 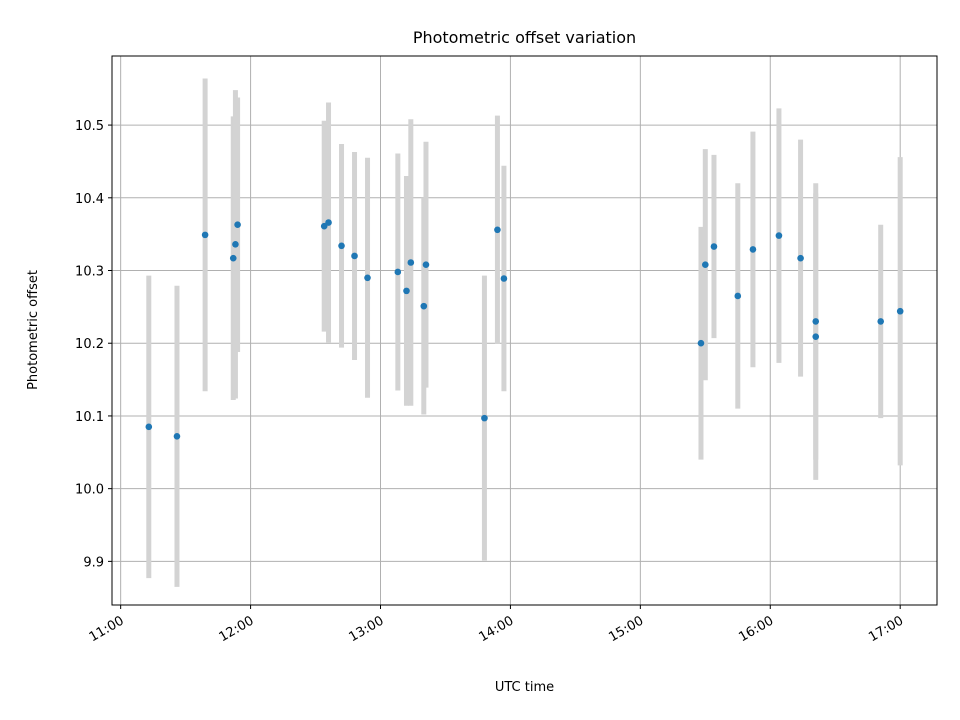 What do you see at coordinates (89, 199) in the screenshot?
I see `y-tick-label: 10.4` at bounding box center [89, 199].